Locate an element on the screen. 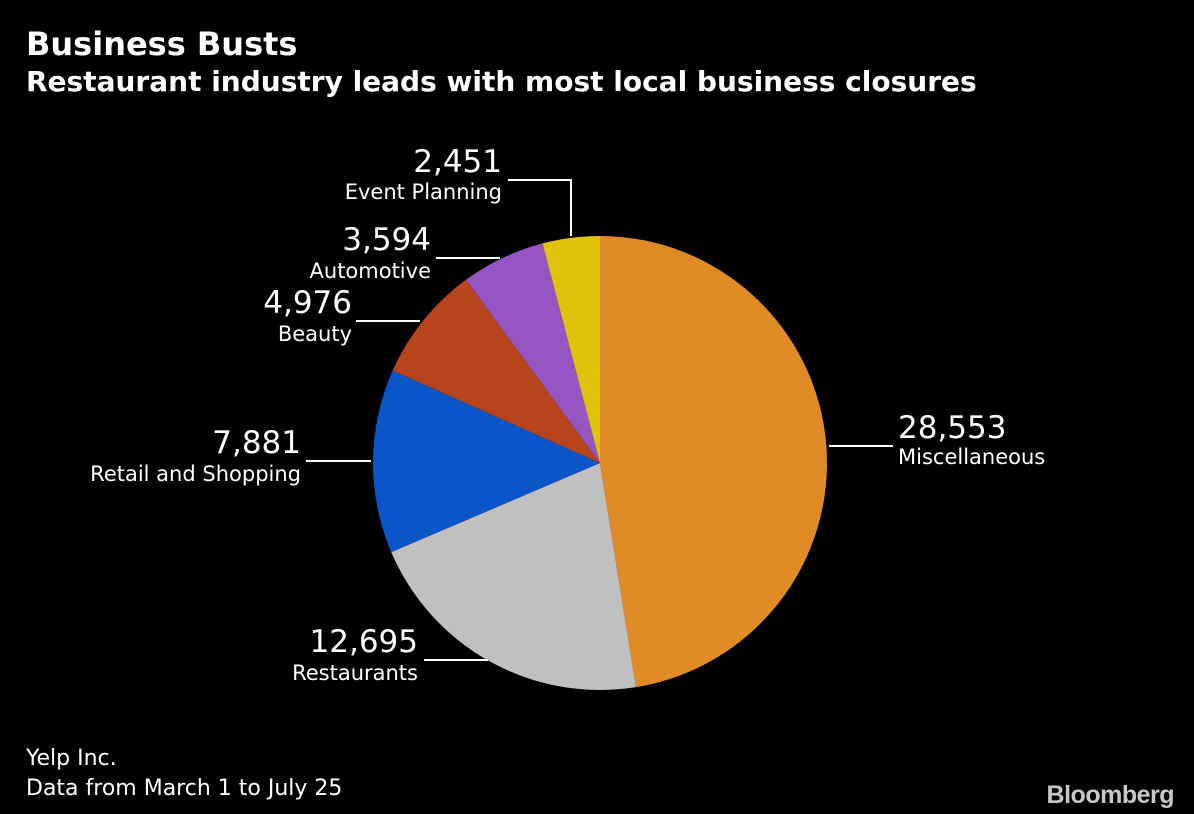 This screenshot has height=814, width=1194. category-label-automotive: Automotive is located at coordinates (370, 271).